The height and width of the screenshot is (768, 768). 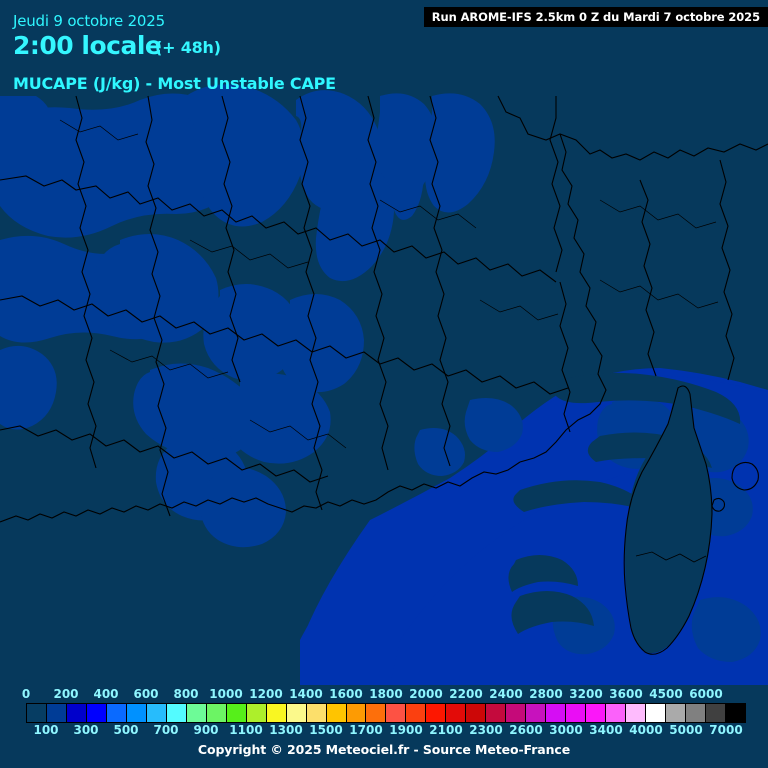 I want to click on legend-tick-lower: 300, so click(x=86, y=730).